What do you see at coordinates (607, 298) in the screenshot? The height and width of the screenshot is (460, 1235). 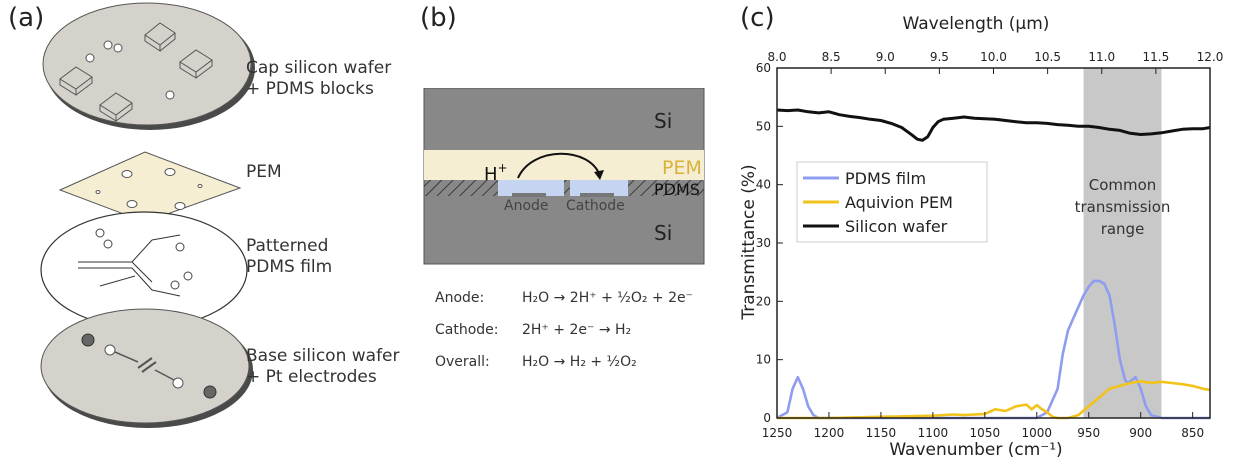 I see `reaction-anode-eq: H₂O → 2H⁺ + ½O₂ + 2e⁻` at bounding box center [607, 298].